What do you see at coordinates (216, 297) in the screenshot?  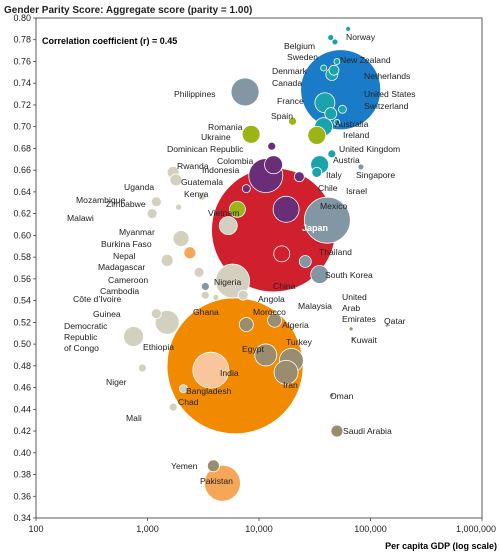 I see `bubble-ghana` at bounding box center [216, 297].